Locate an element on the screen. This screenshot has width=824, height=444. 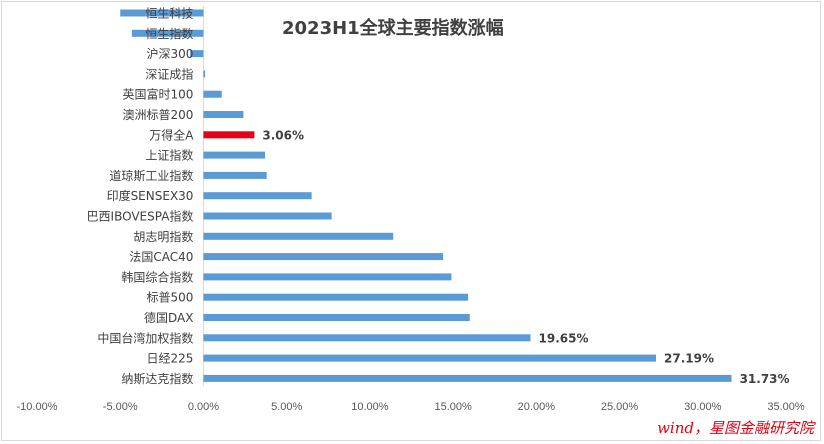
x-tick-label-4: 10.00% is located at coordinates (370, 407).